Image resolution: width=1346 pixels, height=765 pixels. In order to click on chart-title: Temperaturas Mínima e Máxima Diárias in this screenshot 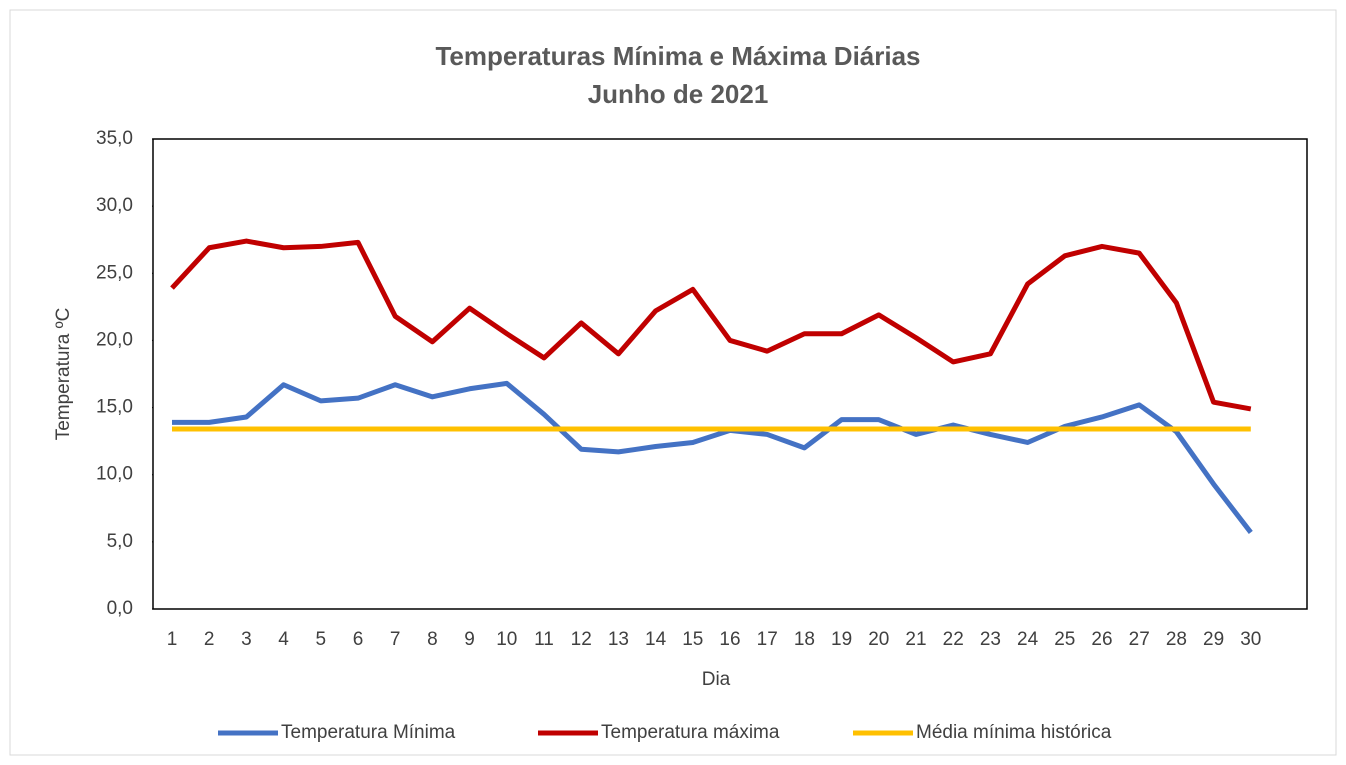, I will do `click(677, 56)`.